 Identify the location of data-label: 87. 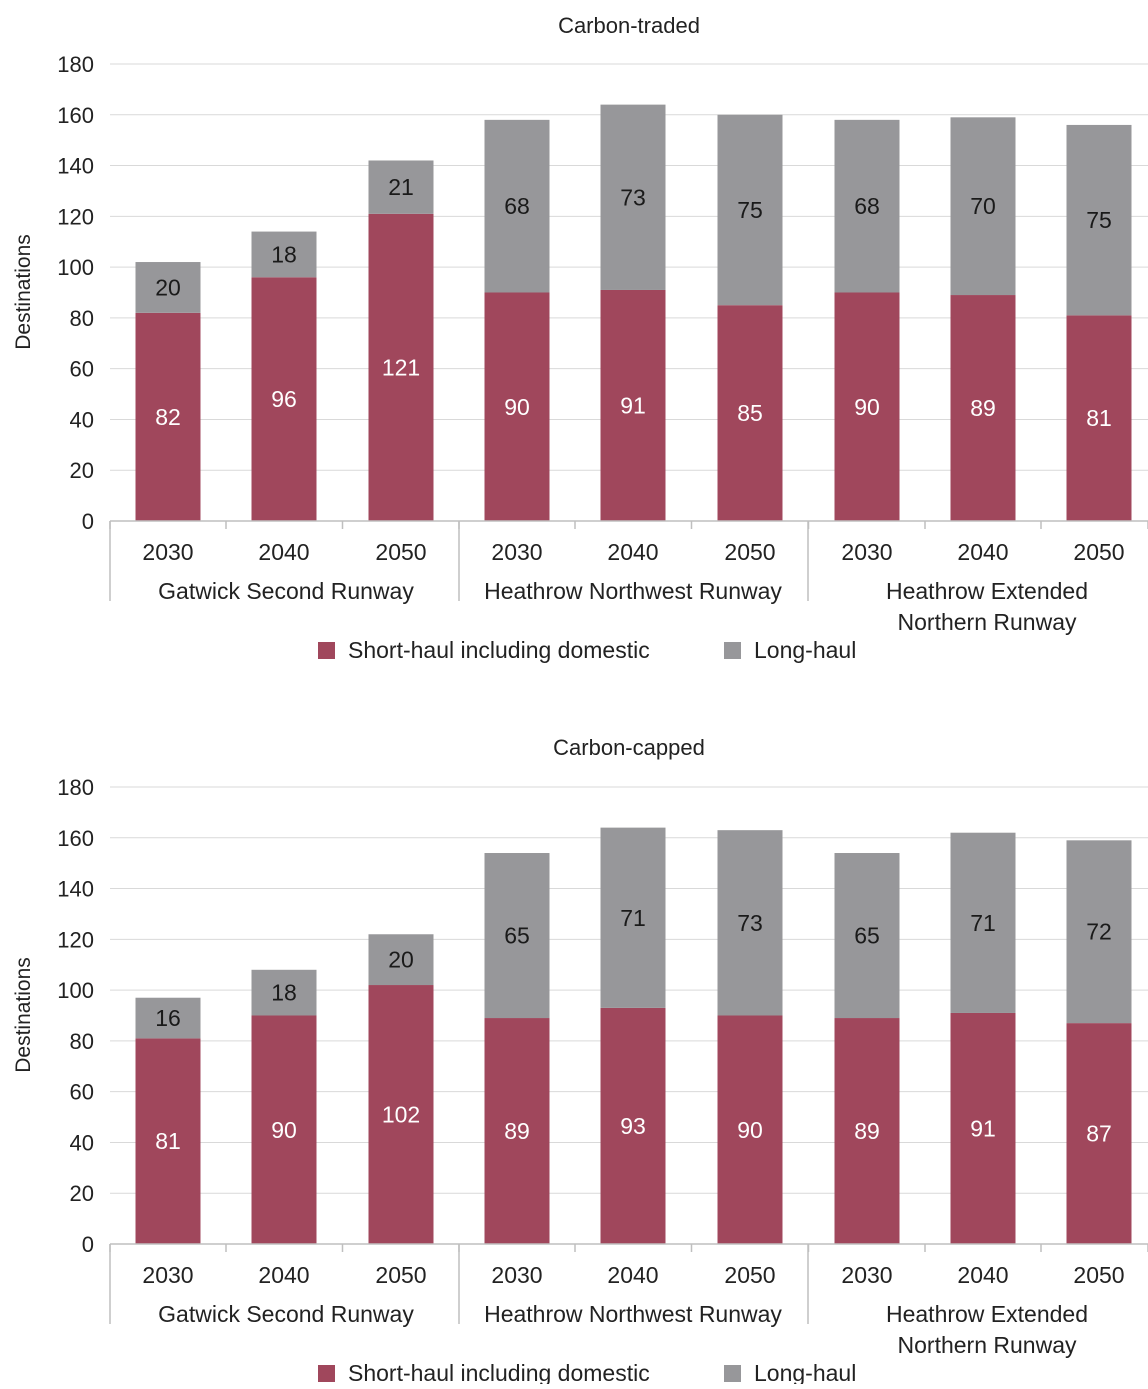
(1099, 1134).